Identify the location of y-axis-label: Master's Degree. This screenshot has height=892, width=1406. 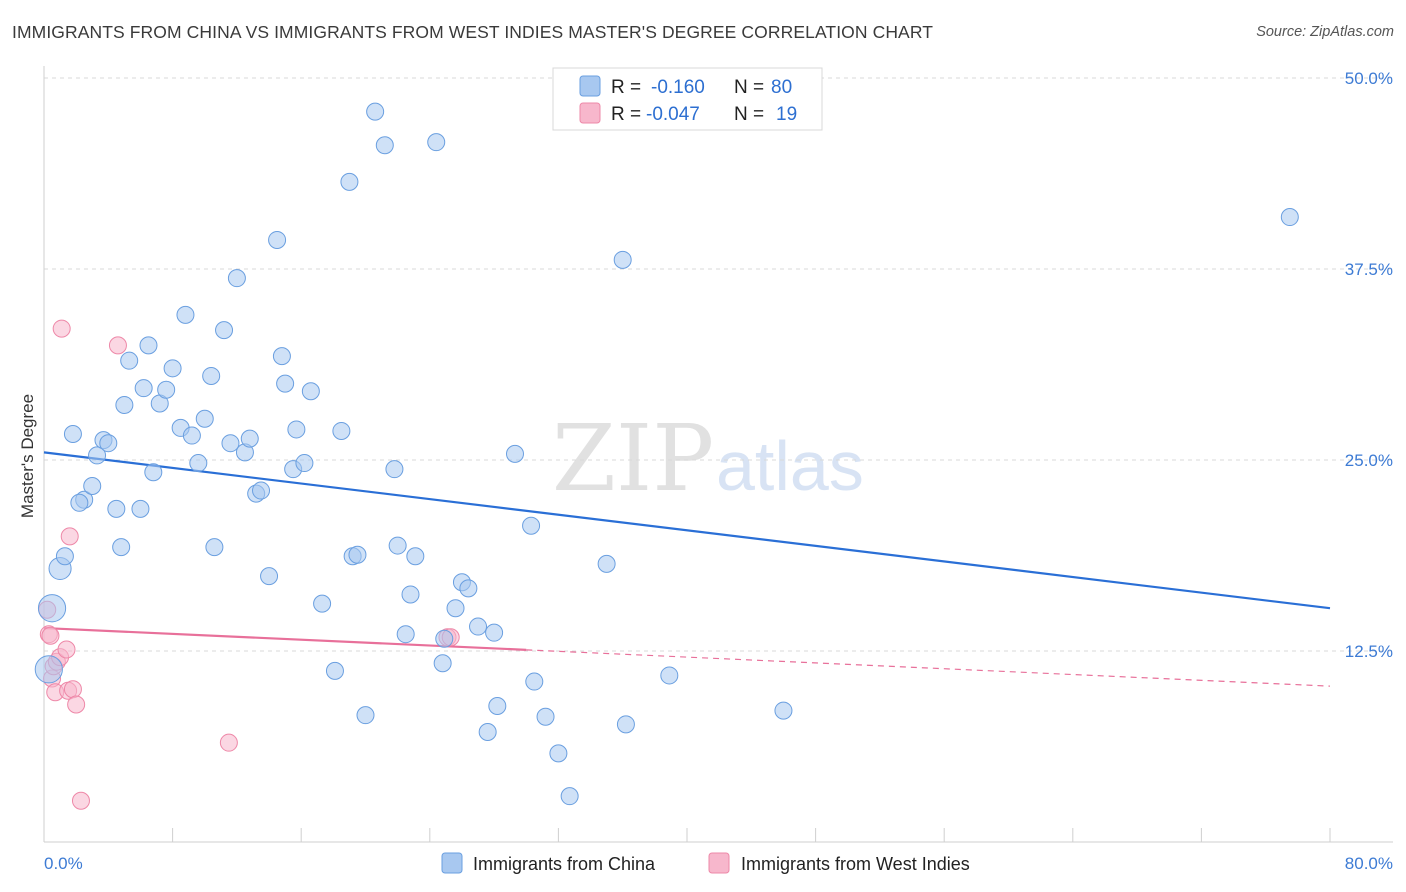
(27, 456).